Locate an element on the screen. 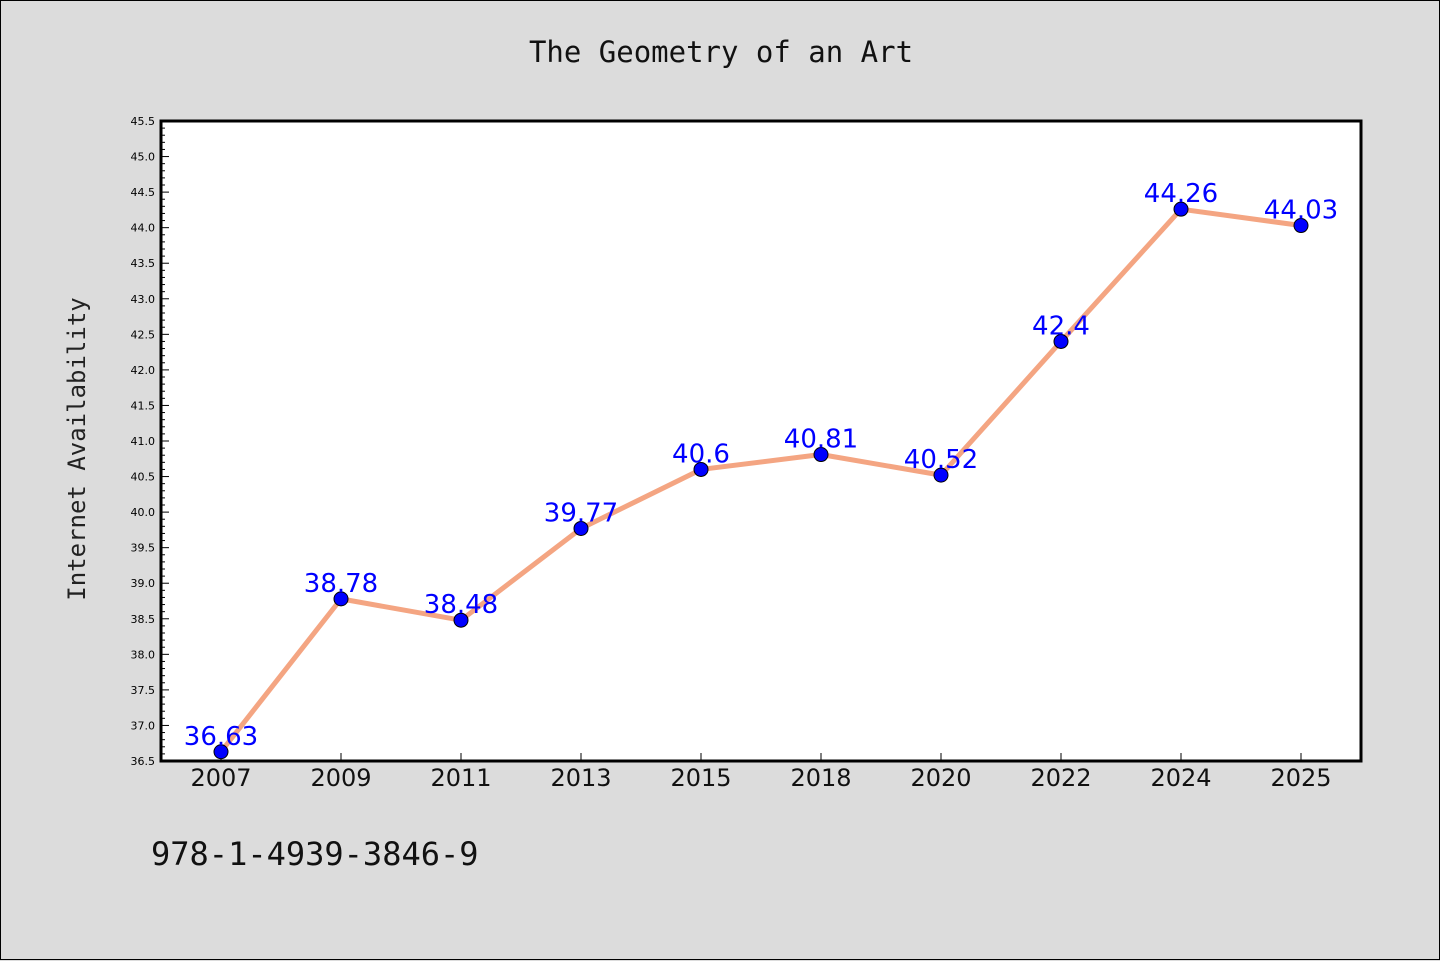 The width and height of the screenshot is (1440, 961). y-tick-label: 39.5 is located at coordinates (143, 548).